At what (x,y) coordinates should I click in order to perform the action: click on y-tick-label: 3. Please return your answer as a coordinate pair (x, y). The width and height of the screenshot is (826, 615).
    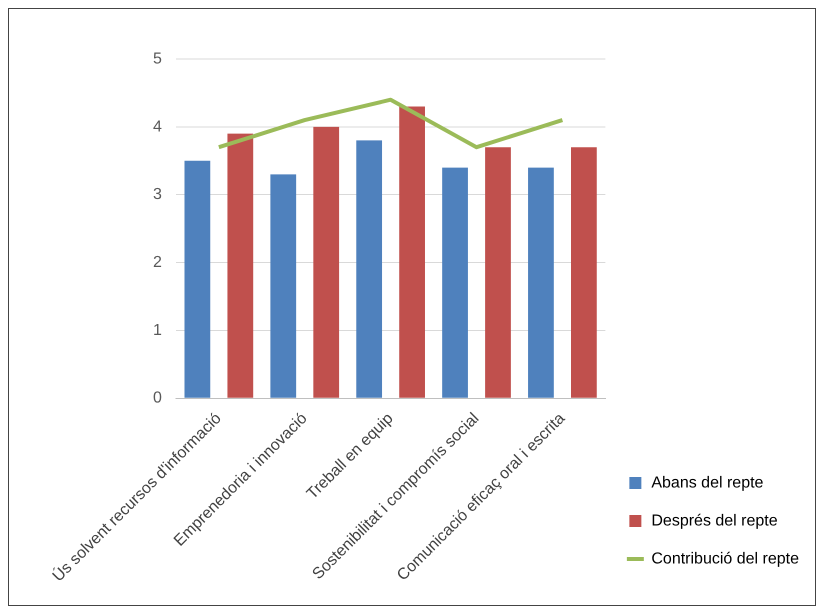
    Looking at the image, I should click on (157, 195).